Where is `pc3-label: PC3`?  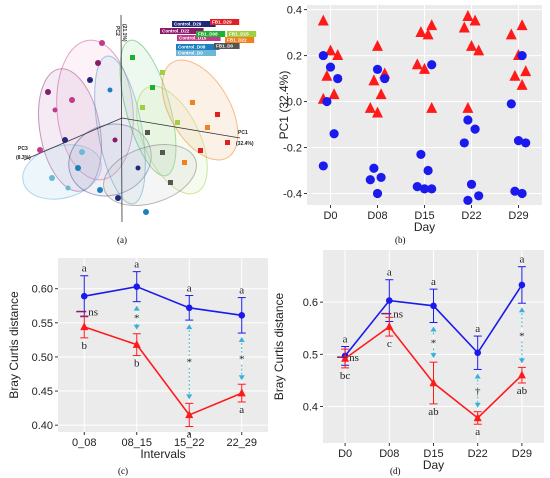 pc3-label: PC3 is located at coordinates (23, 149).